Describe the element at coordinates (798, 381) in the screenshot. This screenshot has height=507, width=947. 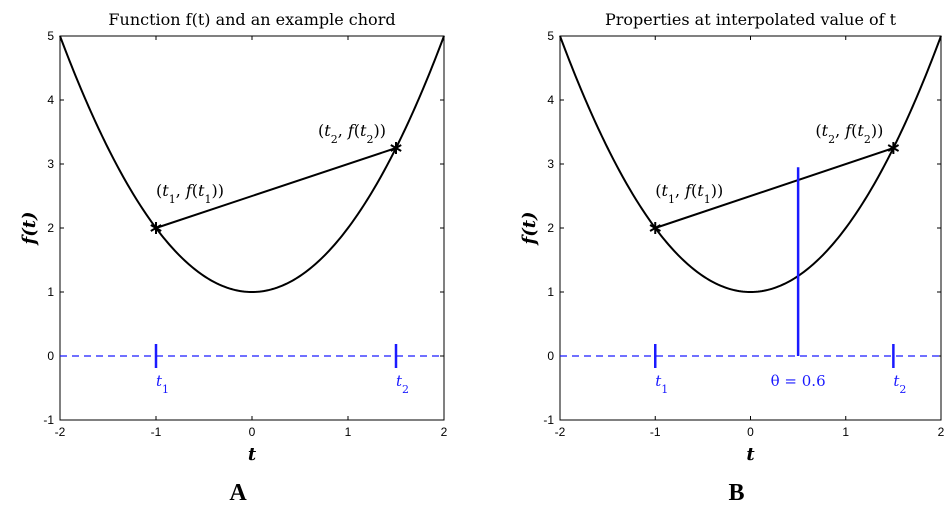
I see `interp-label: θ = 0.6` at that location.